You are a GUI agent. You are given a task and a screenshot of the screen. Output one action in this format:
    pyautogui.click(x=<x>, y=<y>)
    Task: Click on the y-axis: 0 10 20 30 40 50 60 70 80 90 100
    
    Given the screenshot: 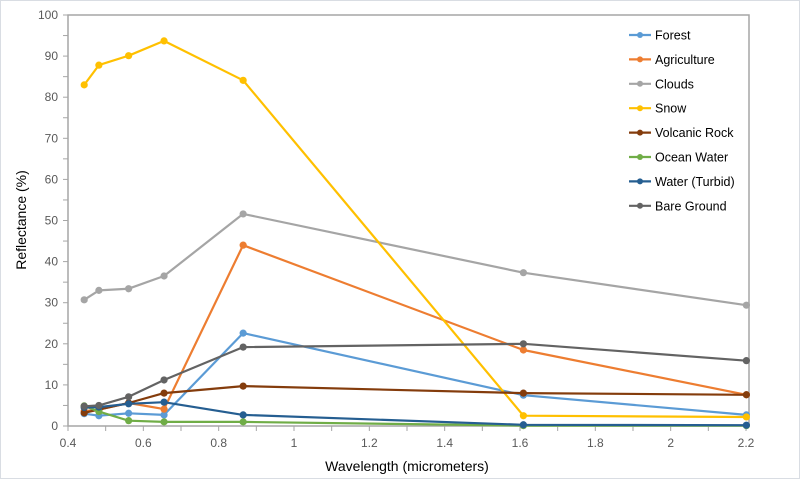 What is the action you would take?
    pyautogui.click(x=53, y=220)
    